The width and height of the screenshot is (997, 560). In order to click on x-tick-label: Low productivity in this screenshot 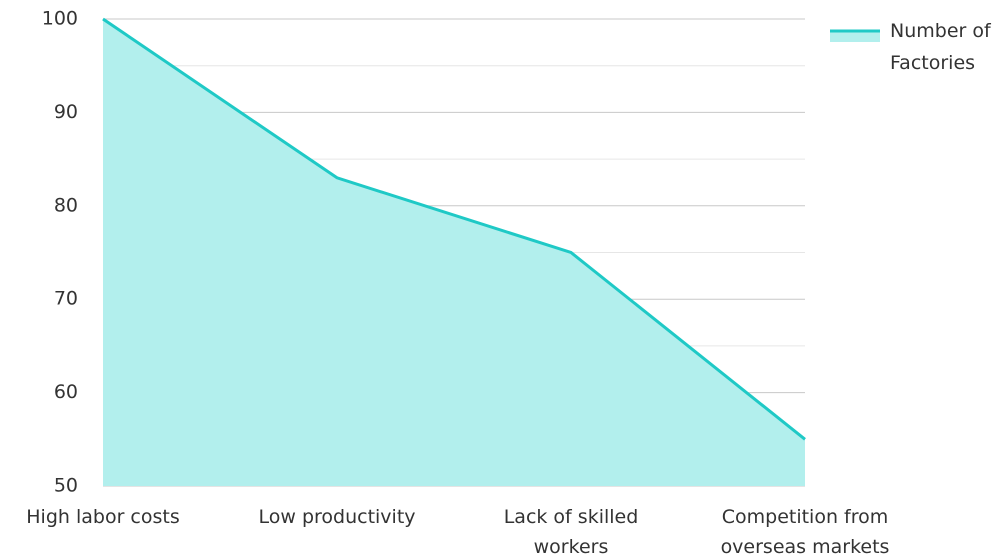, I will do `click(336, 517)`.